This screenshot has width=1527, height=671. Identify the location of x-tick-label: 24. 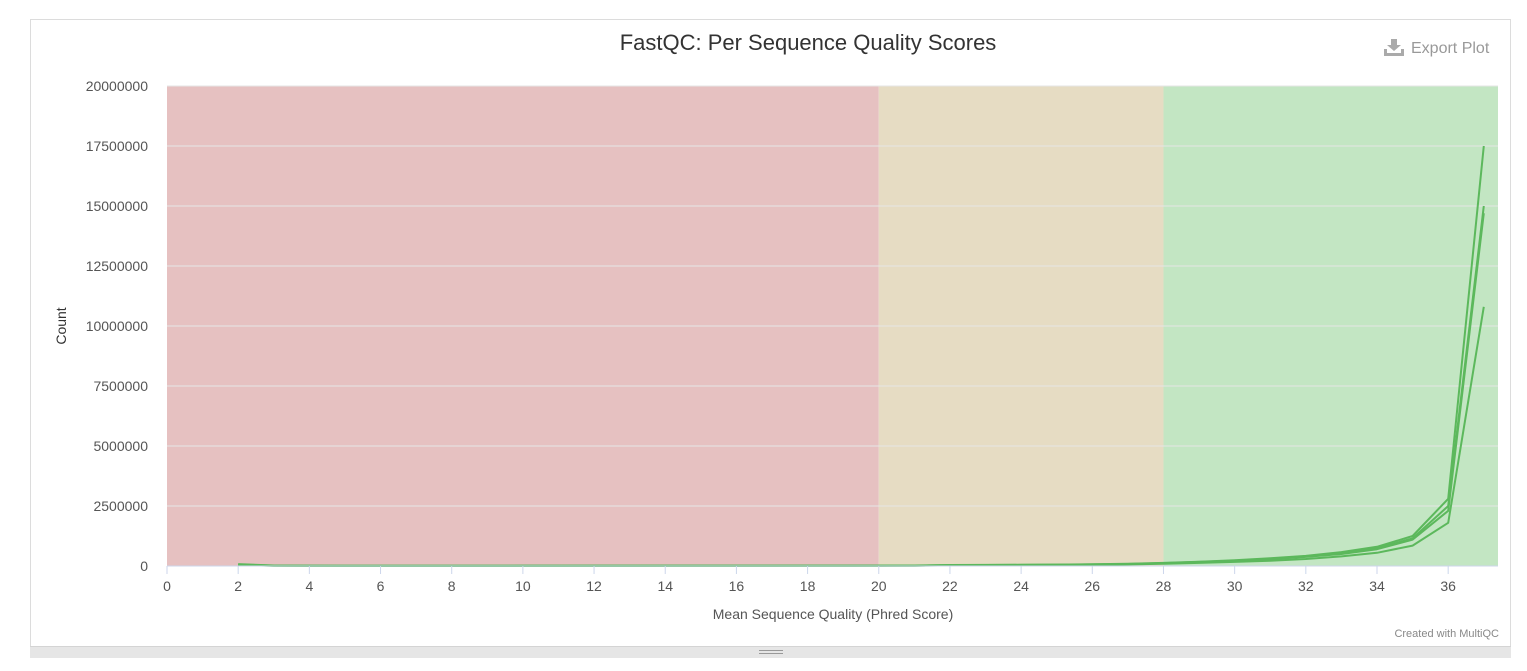
(1021, 586).